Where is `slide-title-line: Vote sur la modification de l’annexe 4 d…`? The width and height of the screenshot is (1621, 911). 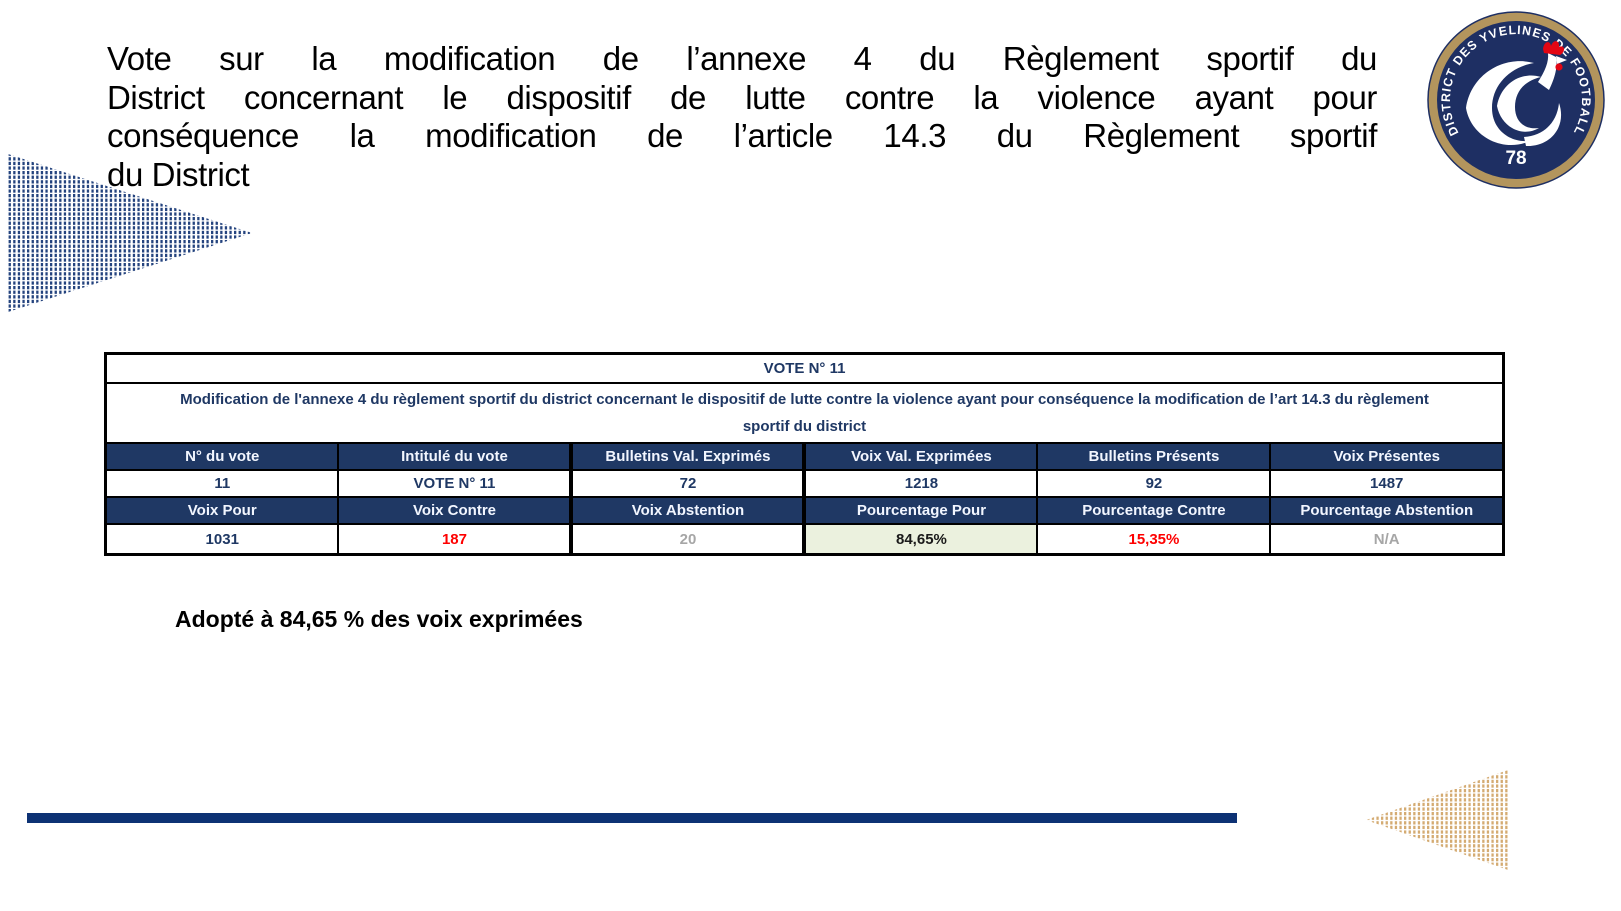
slide-title-line: Vote sur la modification de l’annexe 4 d… is located at coordinates (742, 58).